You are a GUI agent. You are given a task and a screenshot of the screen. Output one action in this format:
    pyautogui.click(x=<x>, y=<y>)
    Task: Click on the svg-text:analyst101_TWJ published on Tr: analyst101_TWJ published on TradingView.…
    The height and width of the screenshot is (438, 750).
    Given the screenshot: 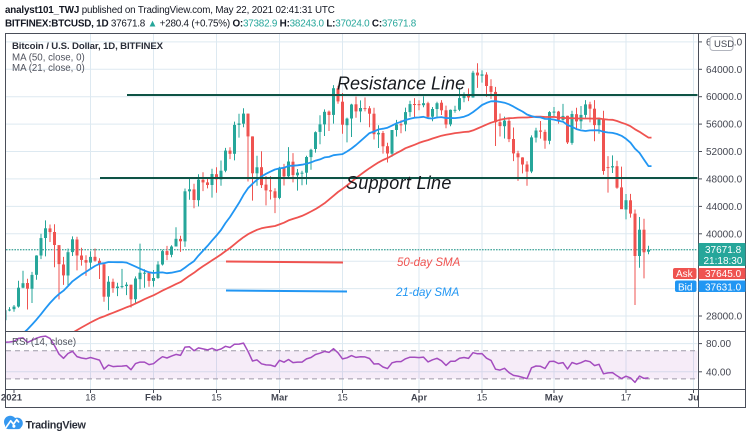 What is the action you would take?
    pyautogui.click(x=170, y=10)
    